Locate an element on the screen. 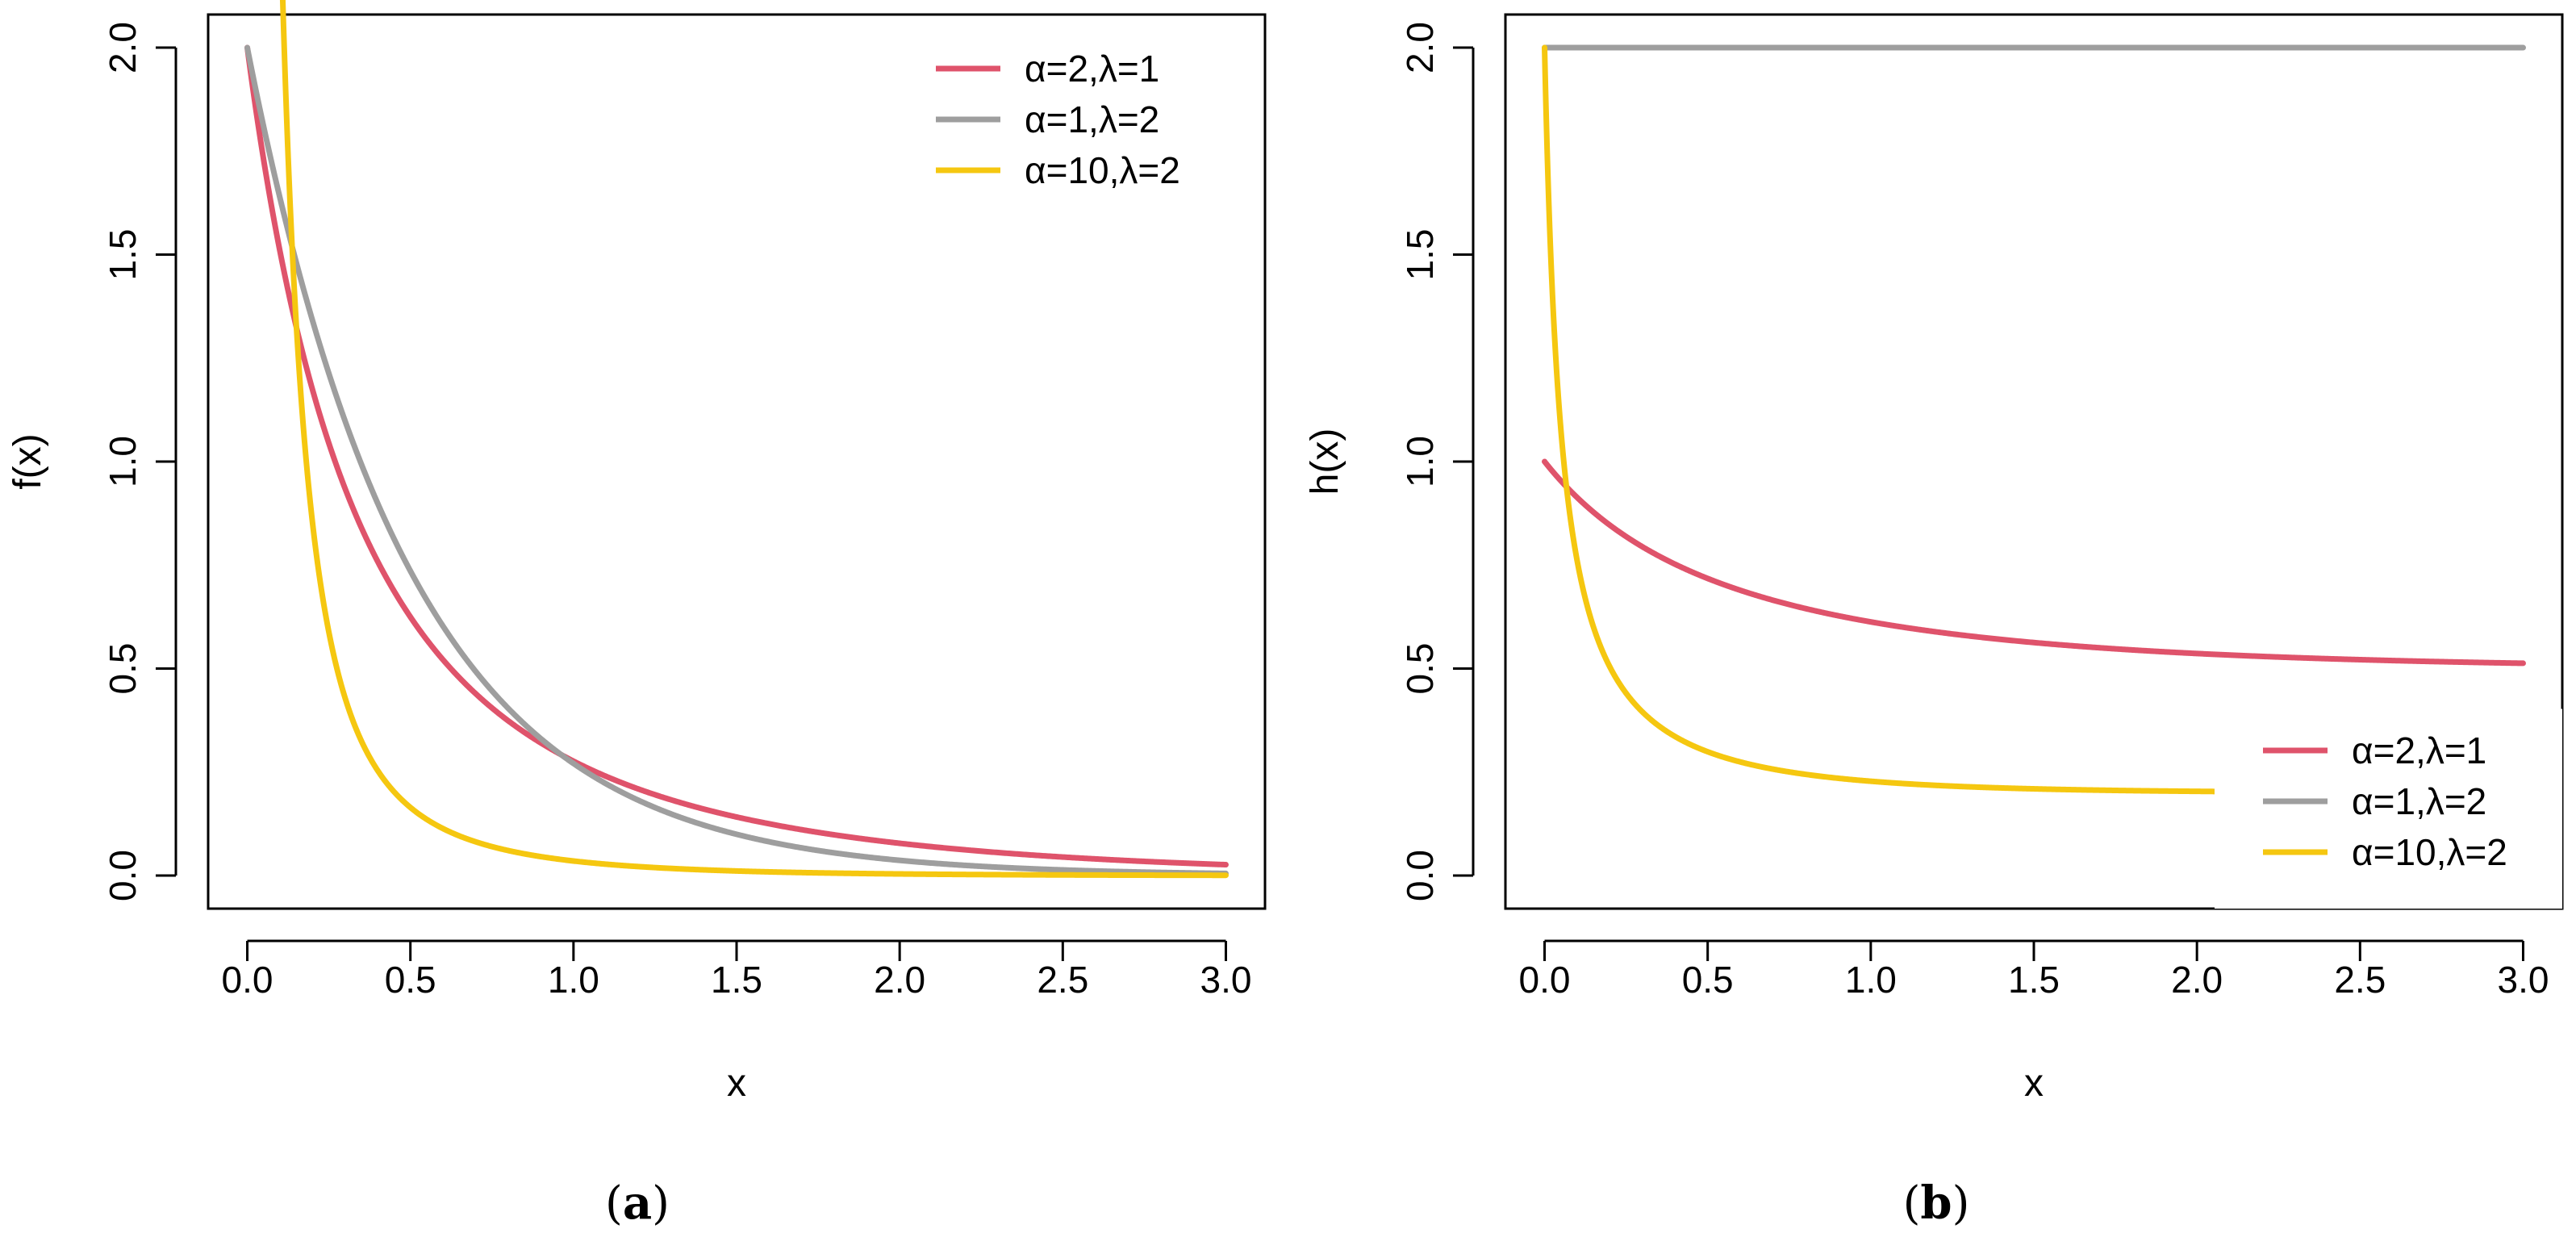 This screenshot has width=2576, height=1254. y-axis-label: h(x) is located at coordinates (1325, 461).